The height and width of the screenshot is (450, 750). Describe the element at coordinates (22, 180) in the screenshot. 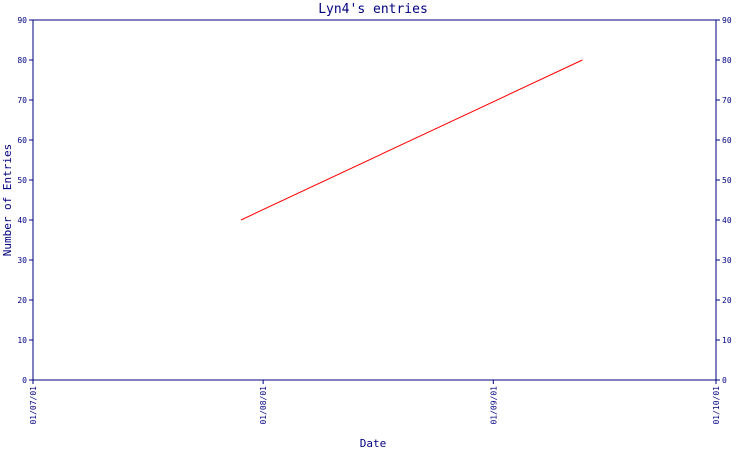

I see `y-tick-label: 50` at that location.